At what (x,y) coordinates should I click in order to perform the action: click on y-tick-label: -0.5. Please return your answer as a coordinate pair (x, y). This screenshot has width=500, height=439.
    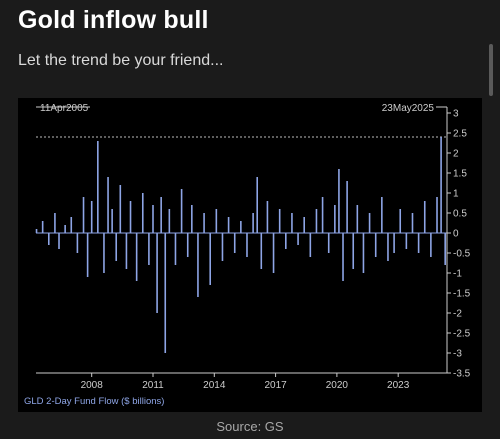
    Looking at the image, I should click on (462, 254).